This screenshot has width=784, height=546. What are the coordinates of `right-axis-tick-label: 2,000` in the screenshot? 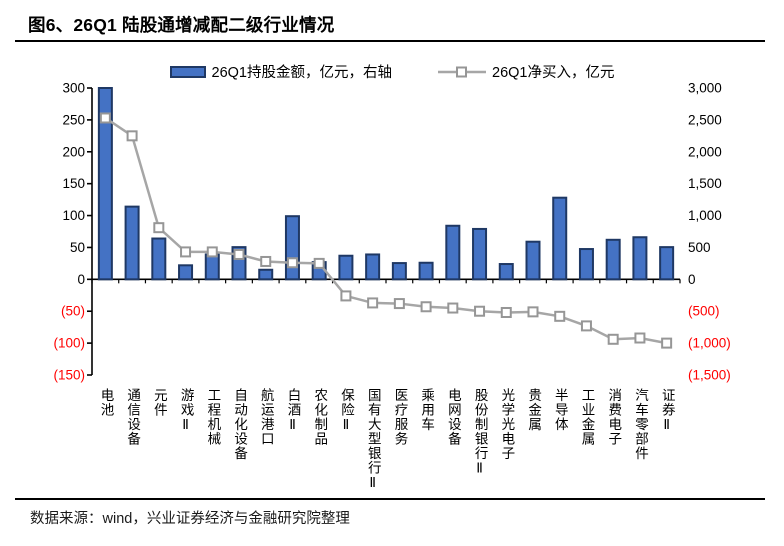 It's located at (705, 151).